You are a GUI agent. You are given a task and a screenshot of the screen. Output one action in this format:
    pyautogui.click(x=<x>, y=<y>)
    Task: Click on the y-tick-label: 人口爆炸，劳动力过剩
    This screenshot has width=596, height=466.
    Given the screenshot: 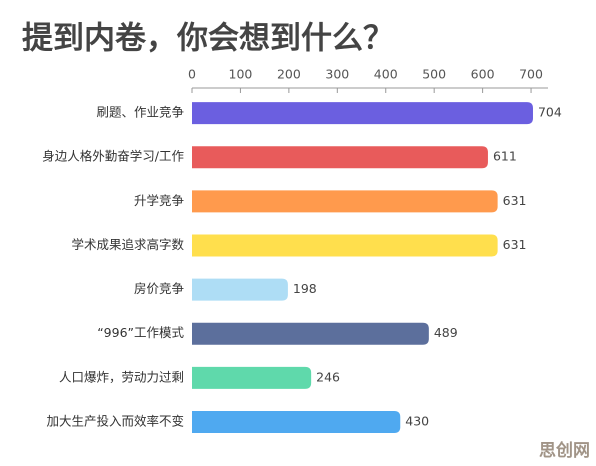 What is the action you would take?
    pyautogui.click(x=121, y=376)
    